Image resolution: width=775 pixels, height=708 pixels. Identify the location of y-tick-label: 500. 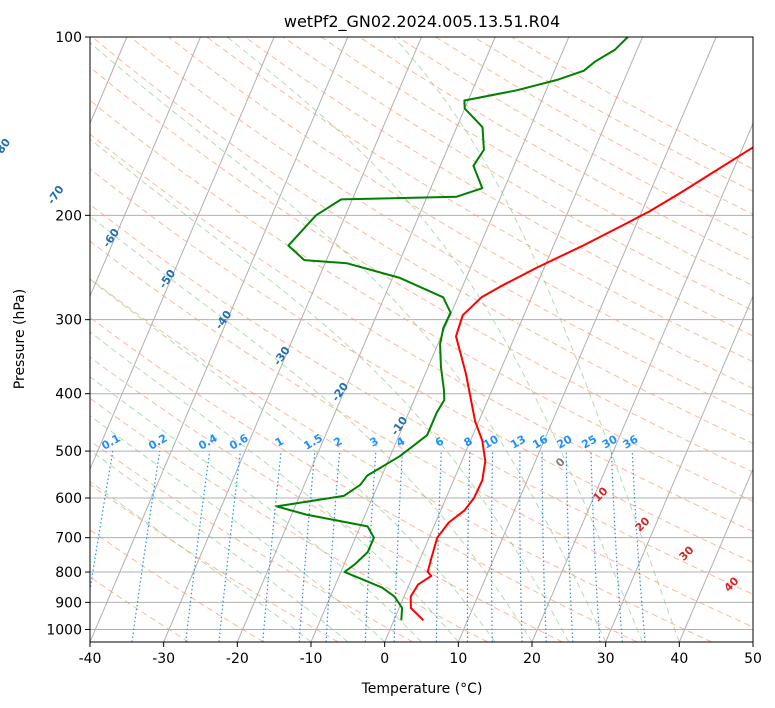
(68, 452).